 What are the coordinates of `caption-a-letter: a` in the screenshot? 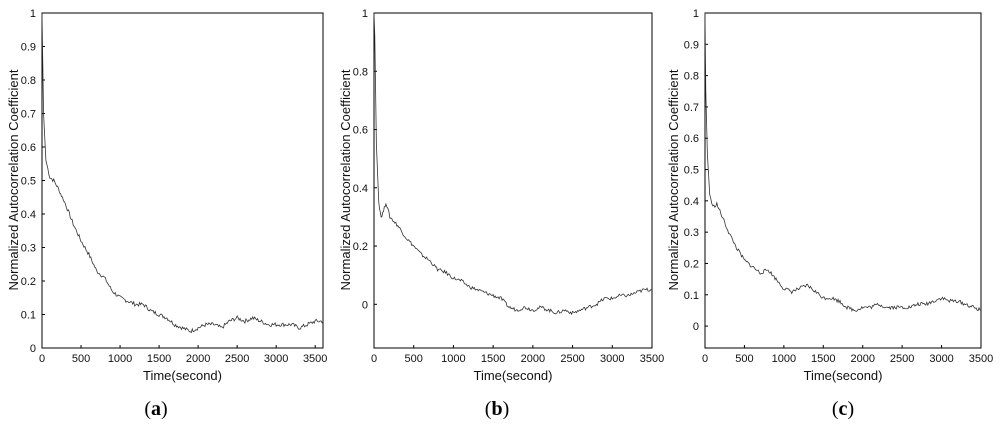 It's located at (156, 409).